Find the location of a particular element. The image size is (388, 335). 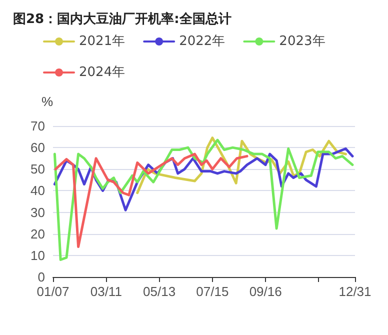

legend-label: 2024年 is located at coordinates (102, 72).